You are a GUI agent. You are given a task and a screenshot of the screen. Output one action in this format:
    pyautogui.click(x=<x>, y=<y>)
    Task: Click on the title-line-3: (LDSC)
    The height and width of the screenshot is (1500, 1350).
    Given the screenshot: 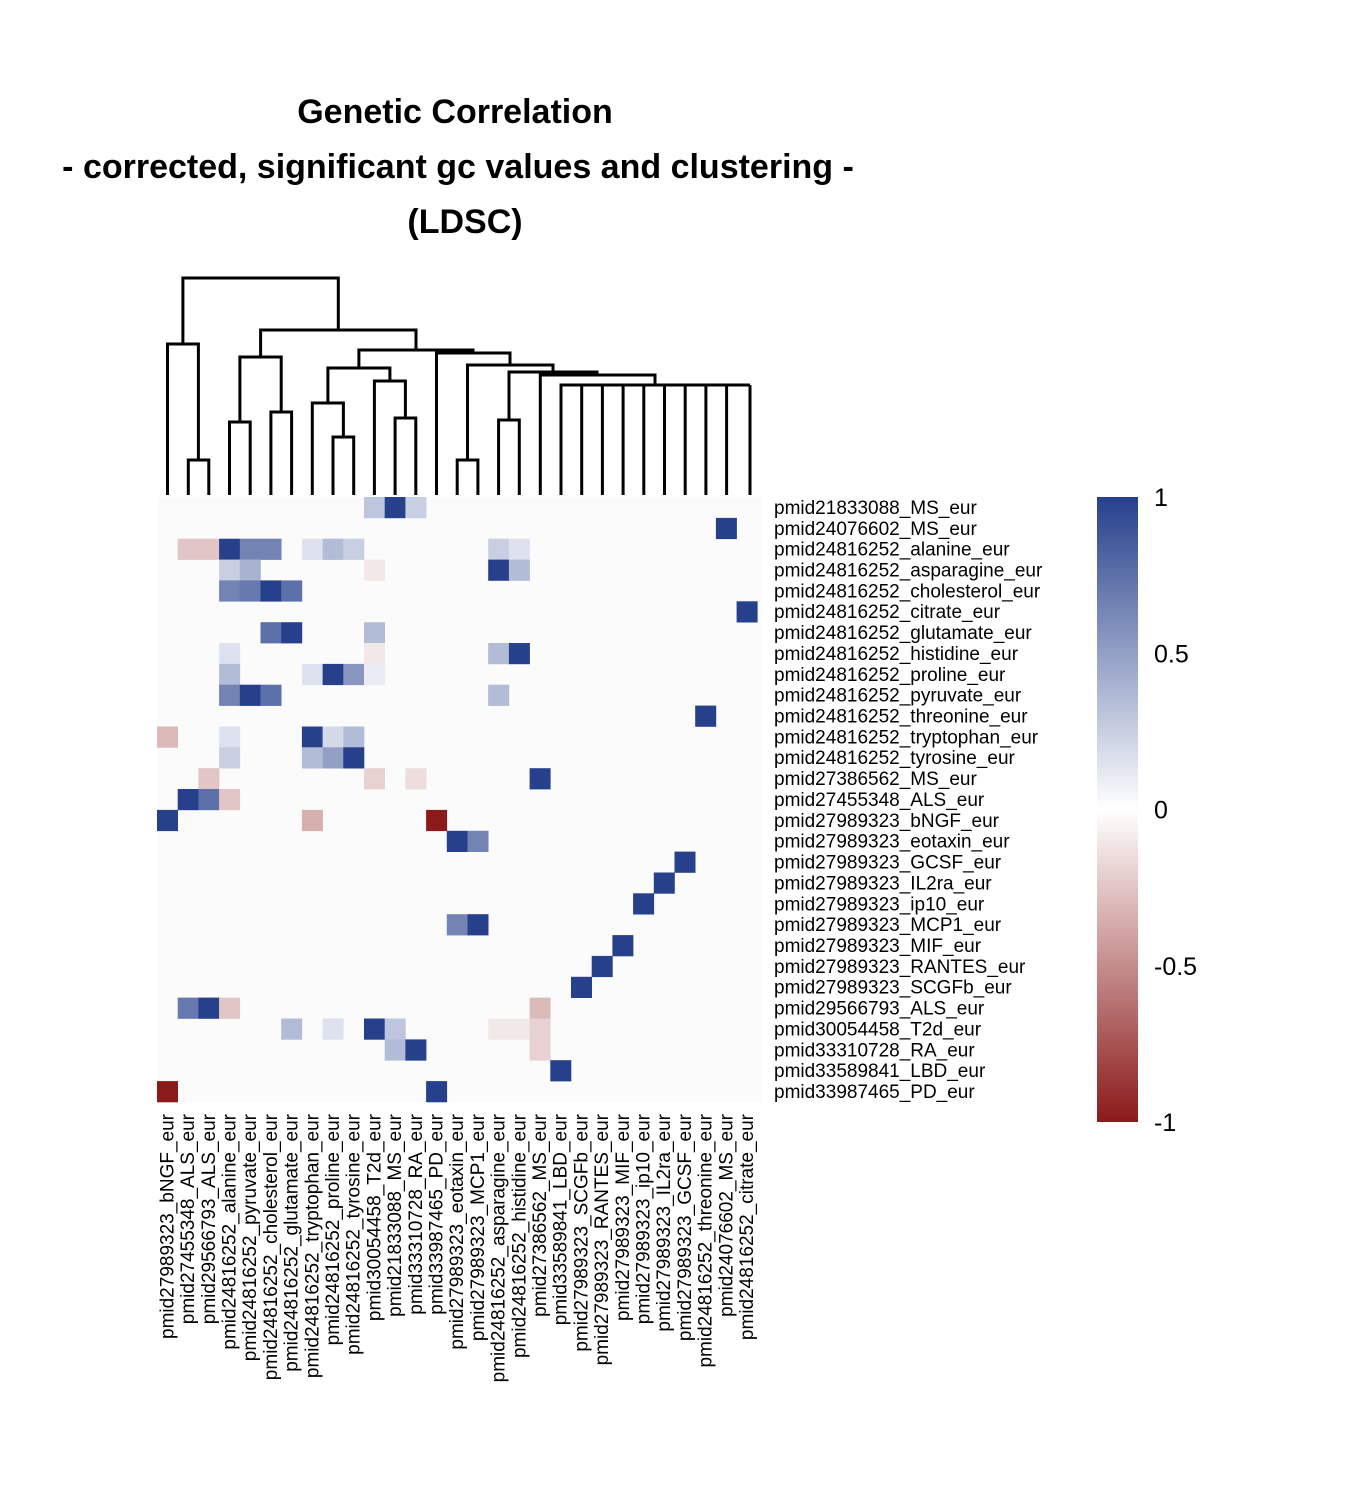 What is the action you would take?
    pyautogui.click(x=464, y=222)
    